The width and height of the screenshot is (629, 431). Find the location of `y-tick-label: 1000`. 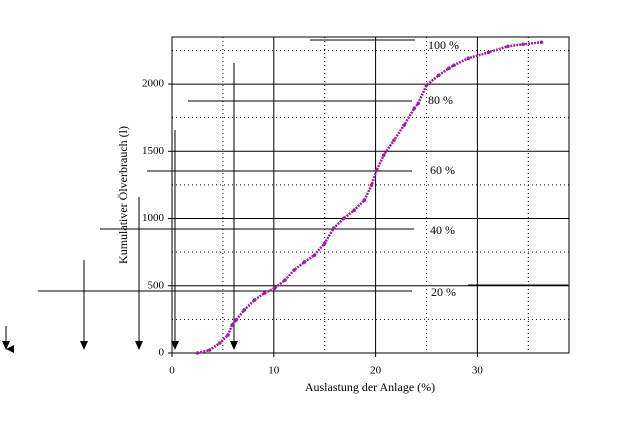

y-tick-label: 1000 is located at coordinates (153, 218).